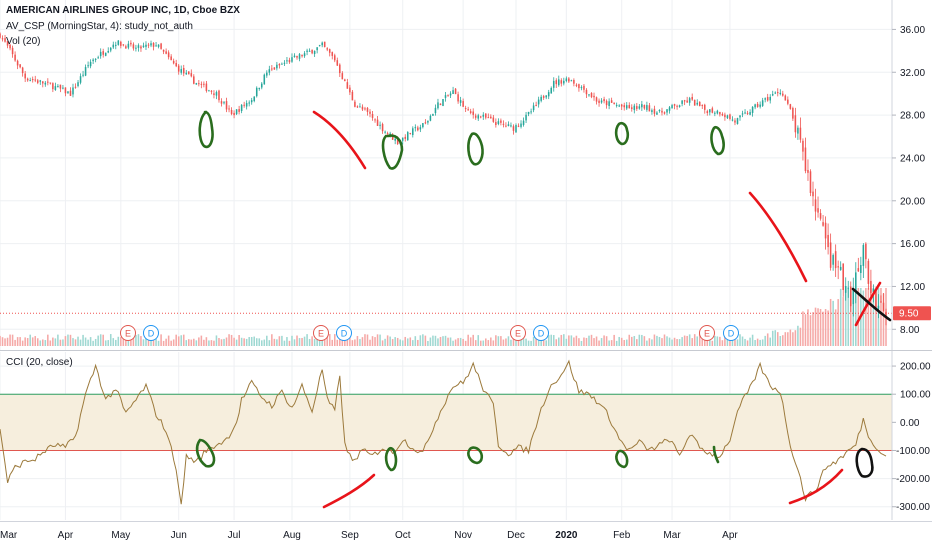 This screenshot has height=555, width=932. What do you see at coordinates (912, 313) in the screenshot?
I see `last-price-tag-bg` at bounding box center [912, 313].